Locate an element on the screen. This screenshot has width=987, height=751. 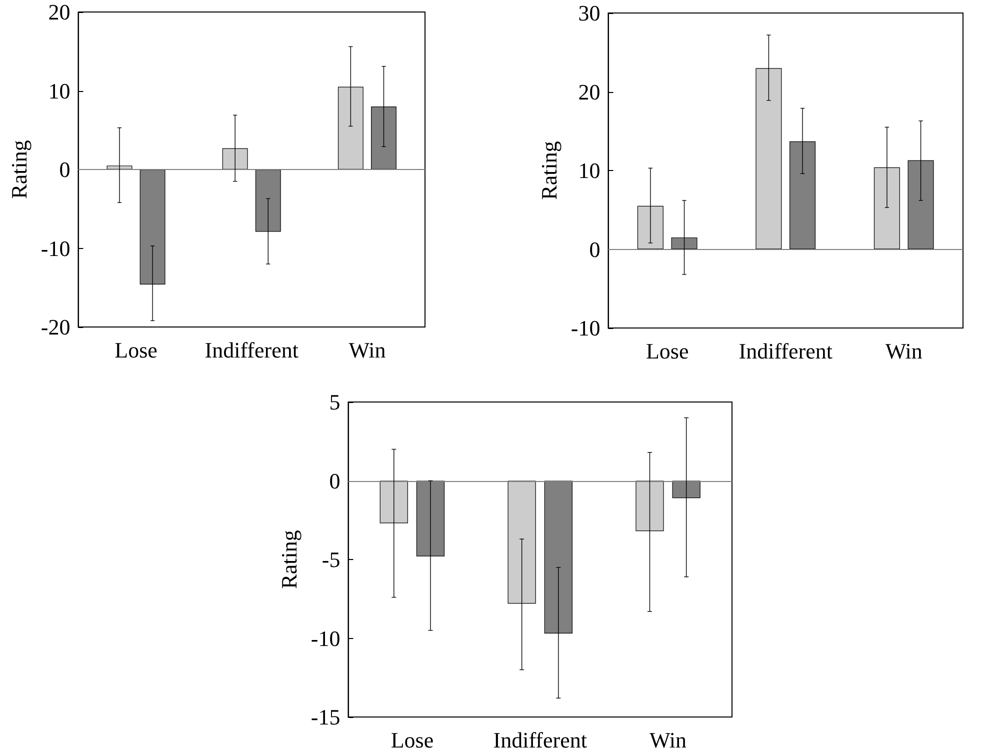
y-tick-label: -20 is located at coordinates (55, 327).